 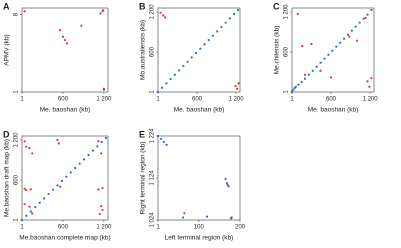 What do you see at coordinates (153, 220) in the screenshot?
I see `y-tick-label: 1 024` at bounding box center [153, 220].